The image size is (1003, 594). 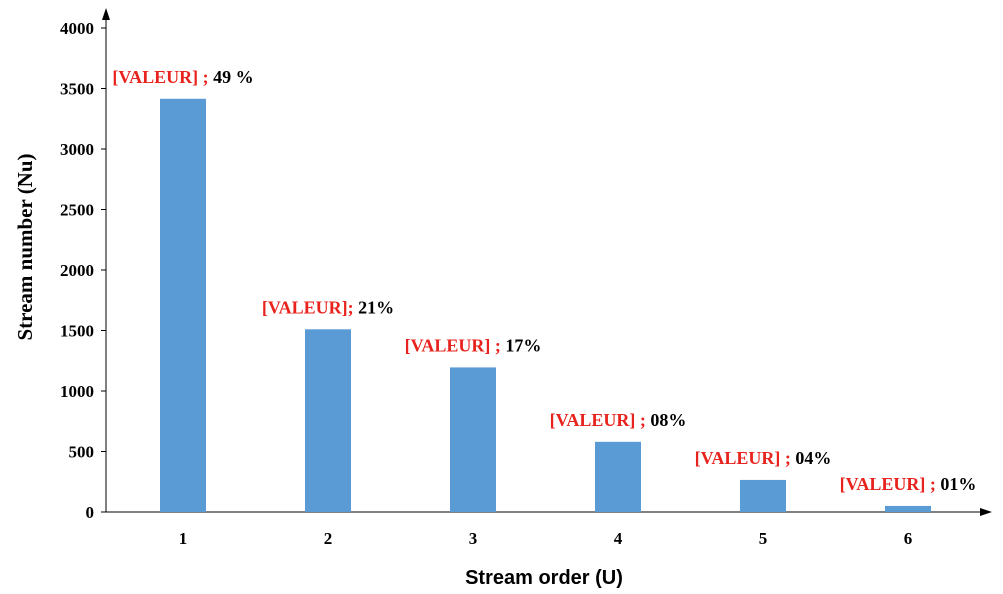 I want to click on y-tick-label: 2500, so click(x=77, y=210).